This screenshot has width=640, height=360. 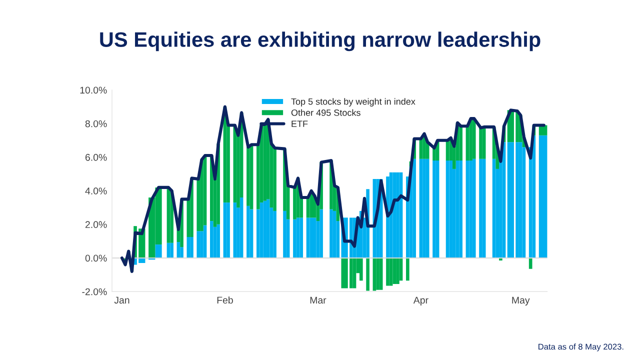 What do you see at coordinates (96, 224) in the screenshot?
I see `y-tick-label: 2.0%` at bounding box center [96, 224].